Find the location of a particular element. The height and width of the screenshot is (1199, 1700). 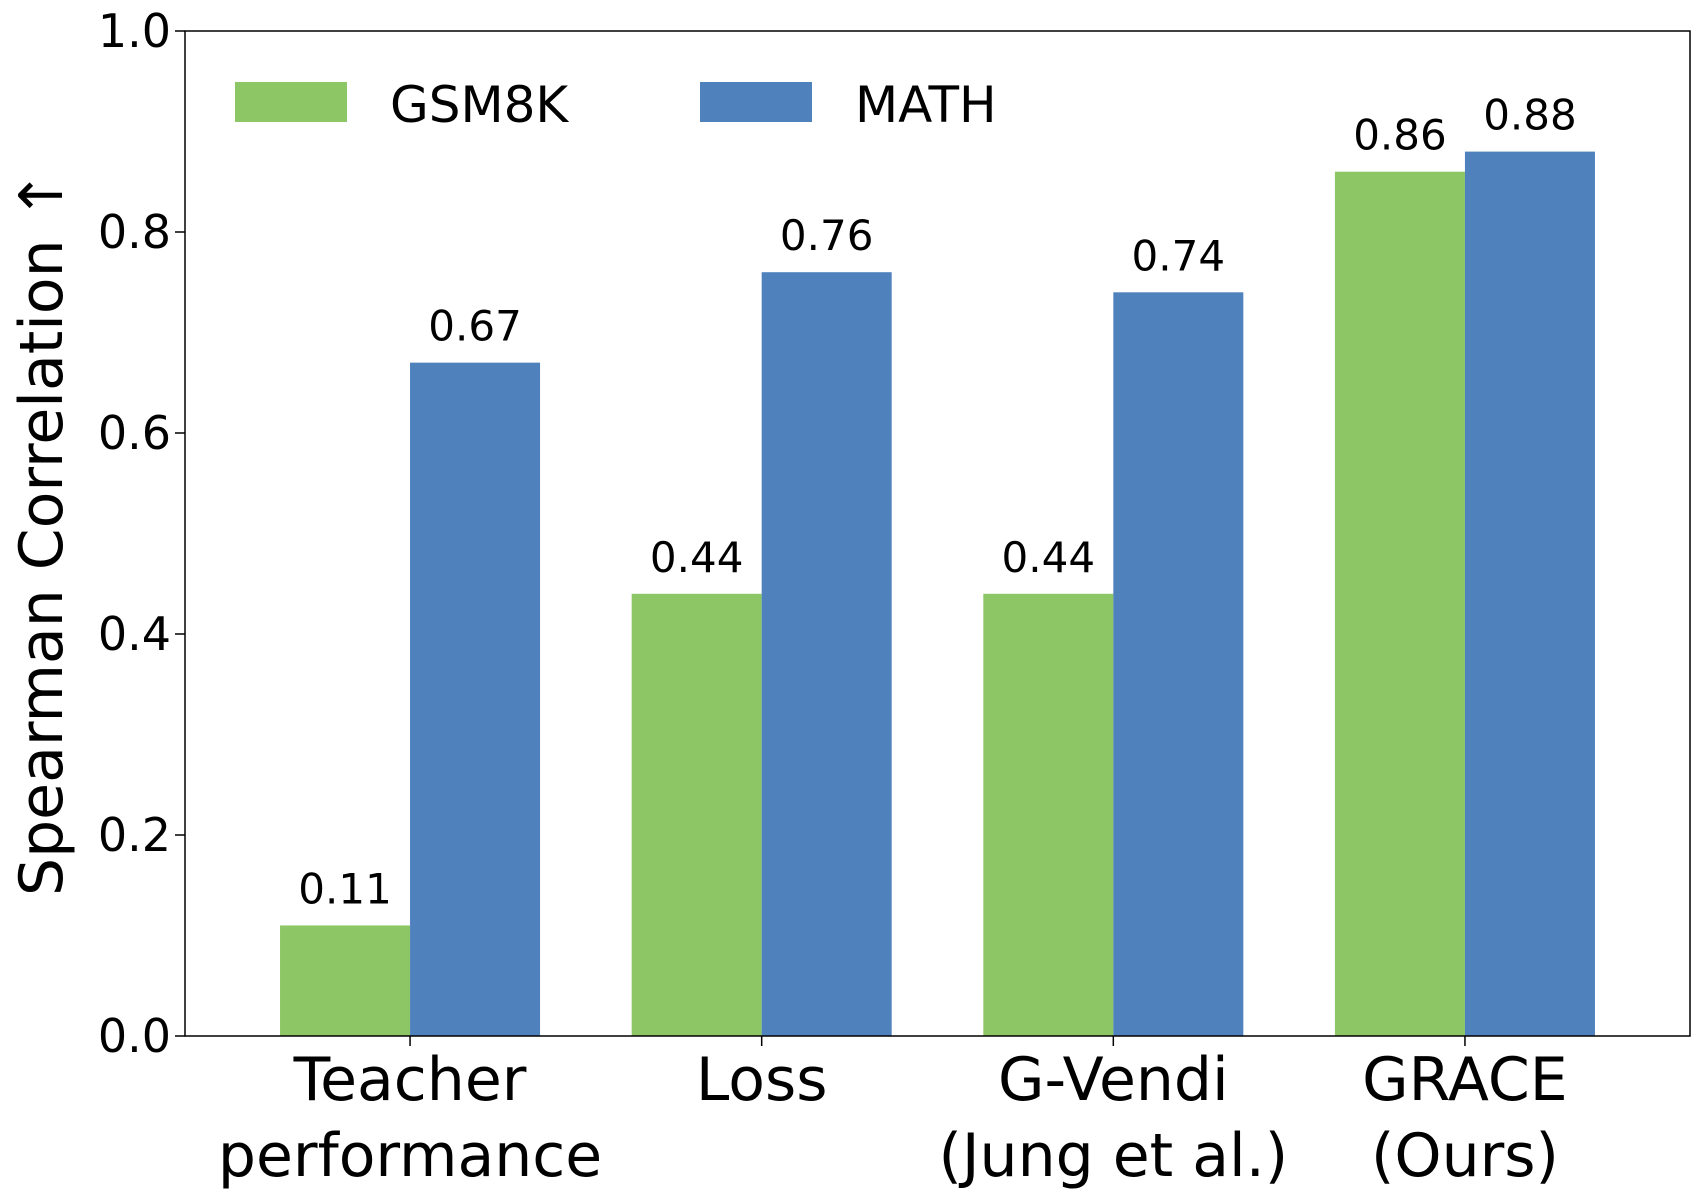

y-tick-label: 1.0 is located at coordinates (134, 31).